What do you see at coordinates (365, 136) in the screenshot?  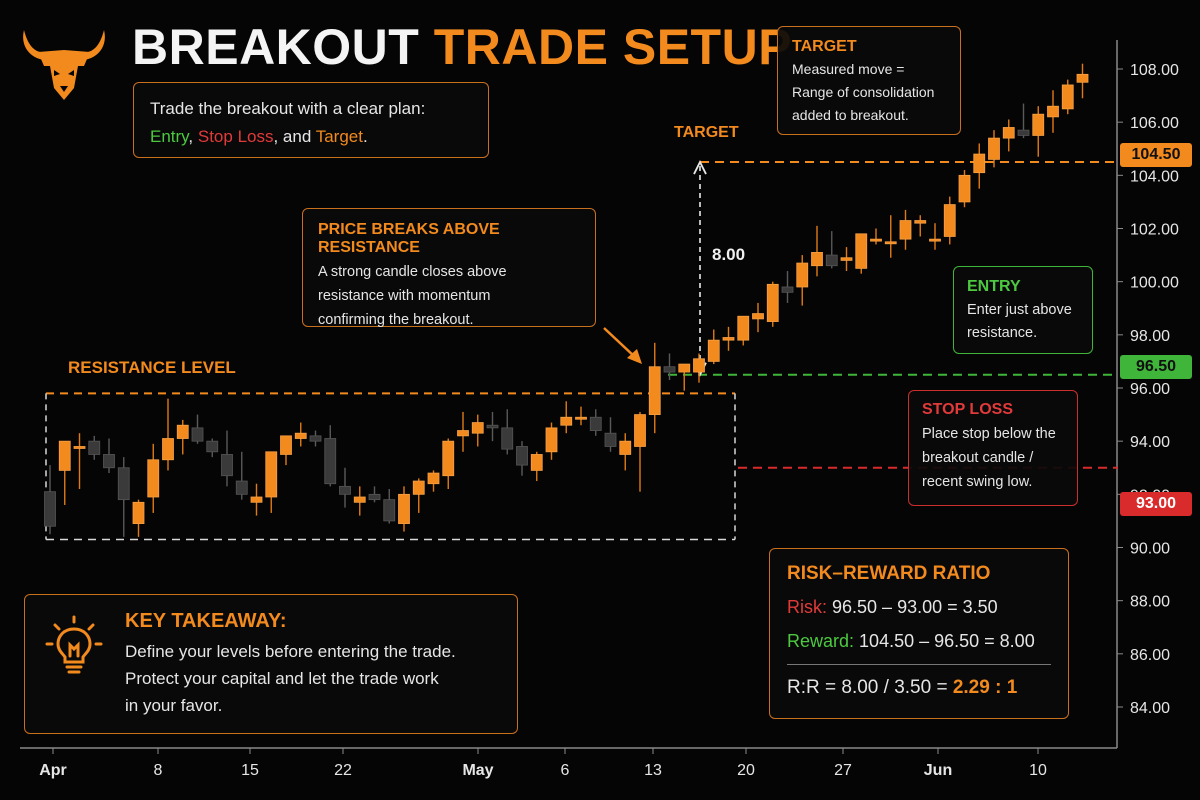 I see `plan-end: .` at bounding box center [365, 136].